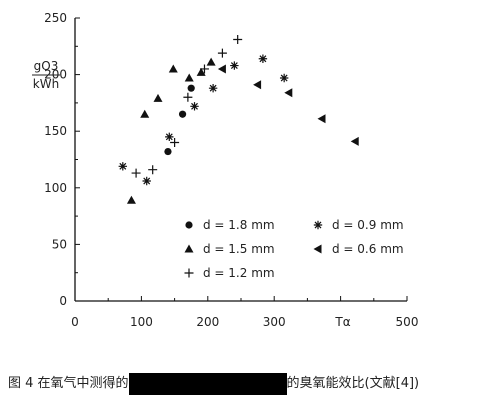  Describe the element at coordinates (353, 383) in the screenshot. I see `caption-suffix: 的臭氧能效比(文献[4])` at that location.